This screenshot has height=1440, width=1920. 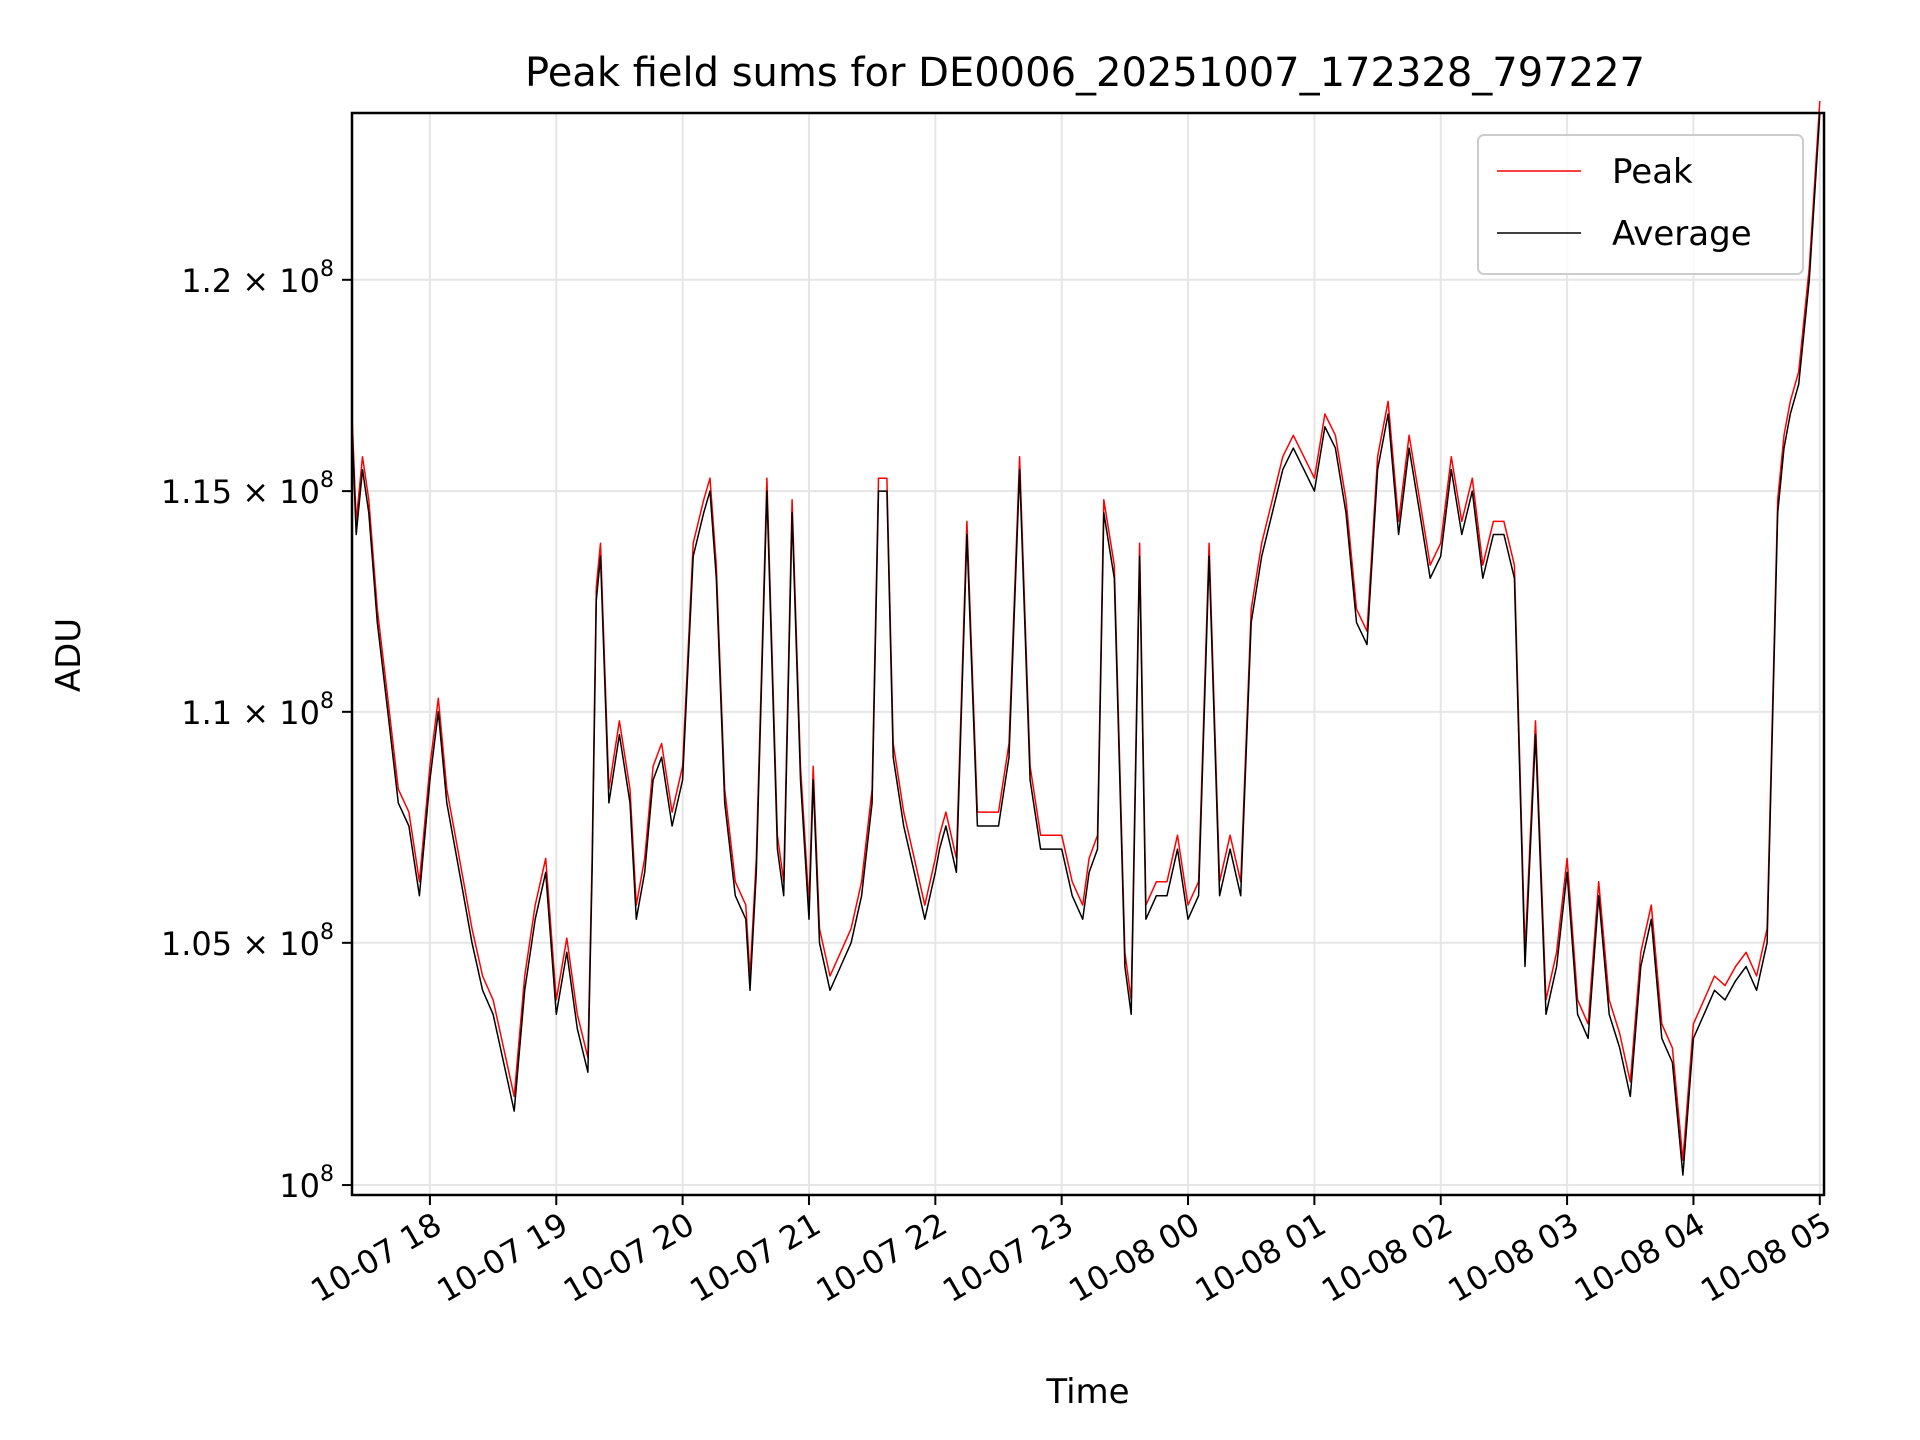 What do you see at coordinates (503, 1257) in the screenshot?
I see `x-tick-label: 10-07 19` at bounding box center [503, 1257].